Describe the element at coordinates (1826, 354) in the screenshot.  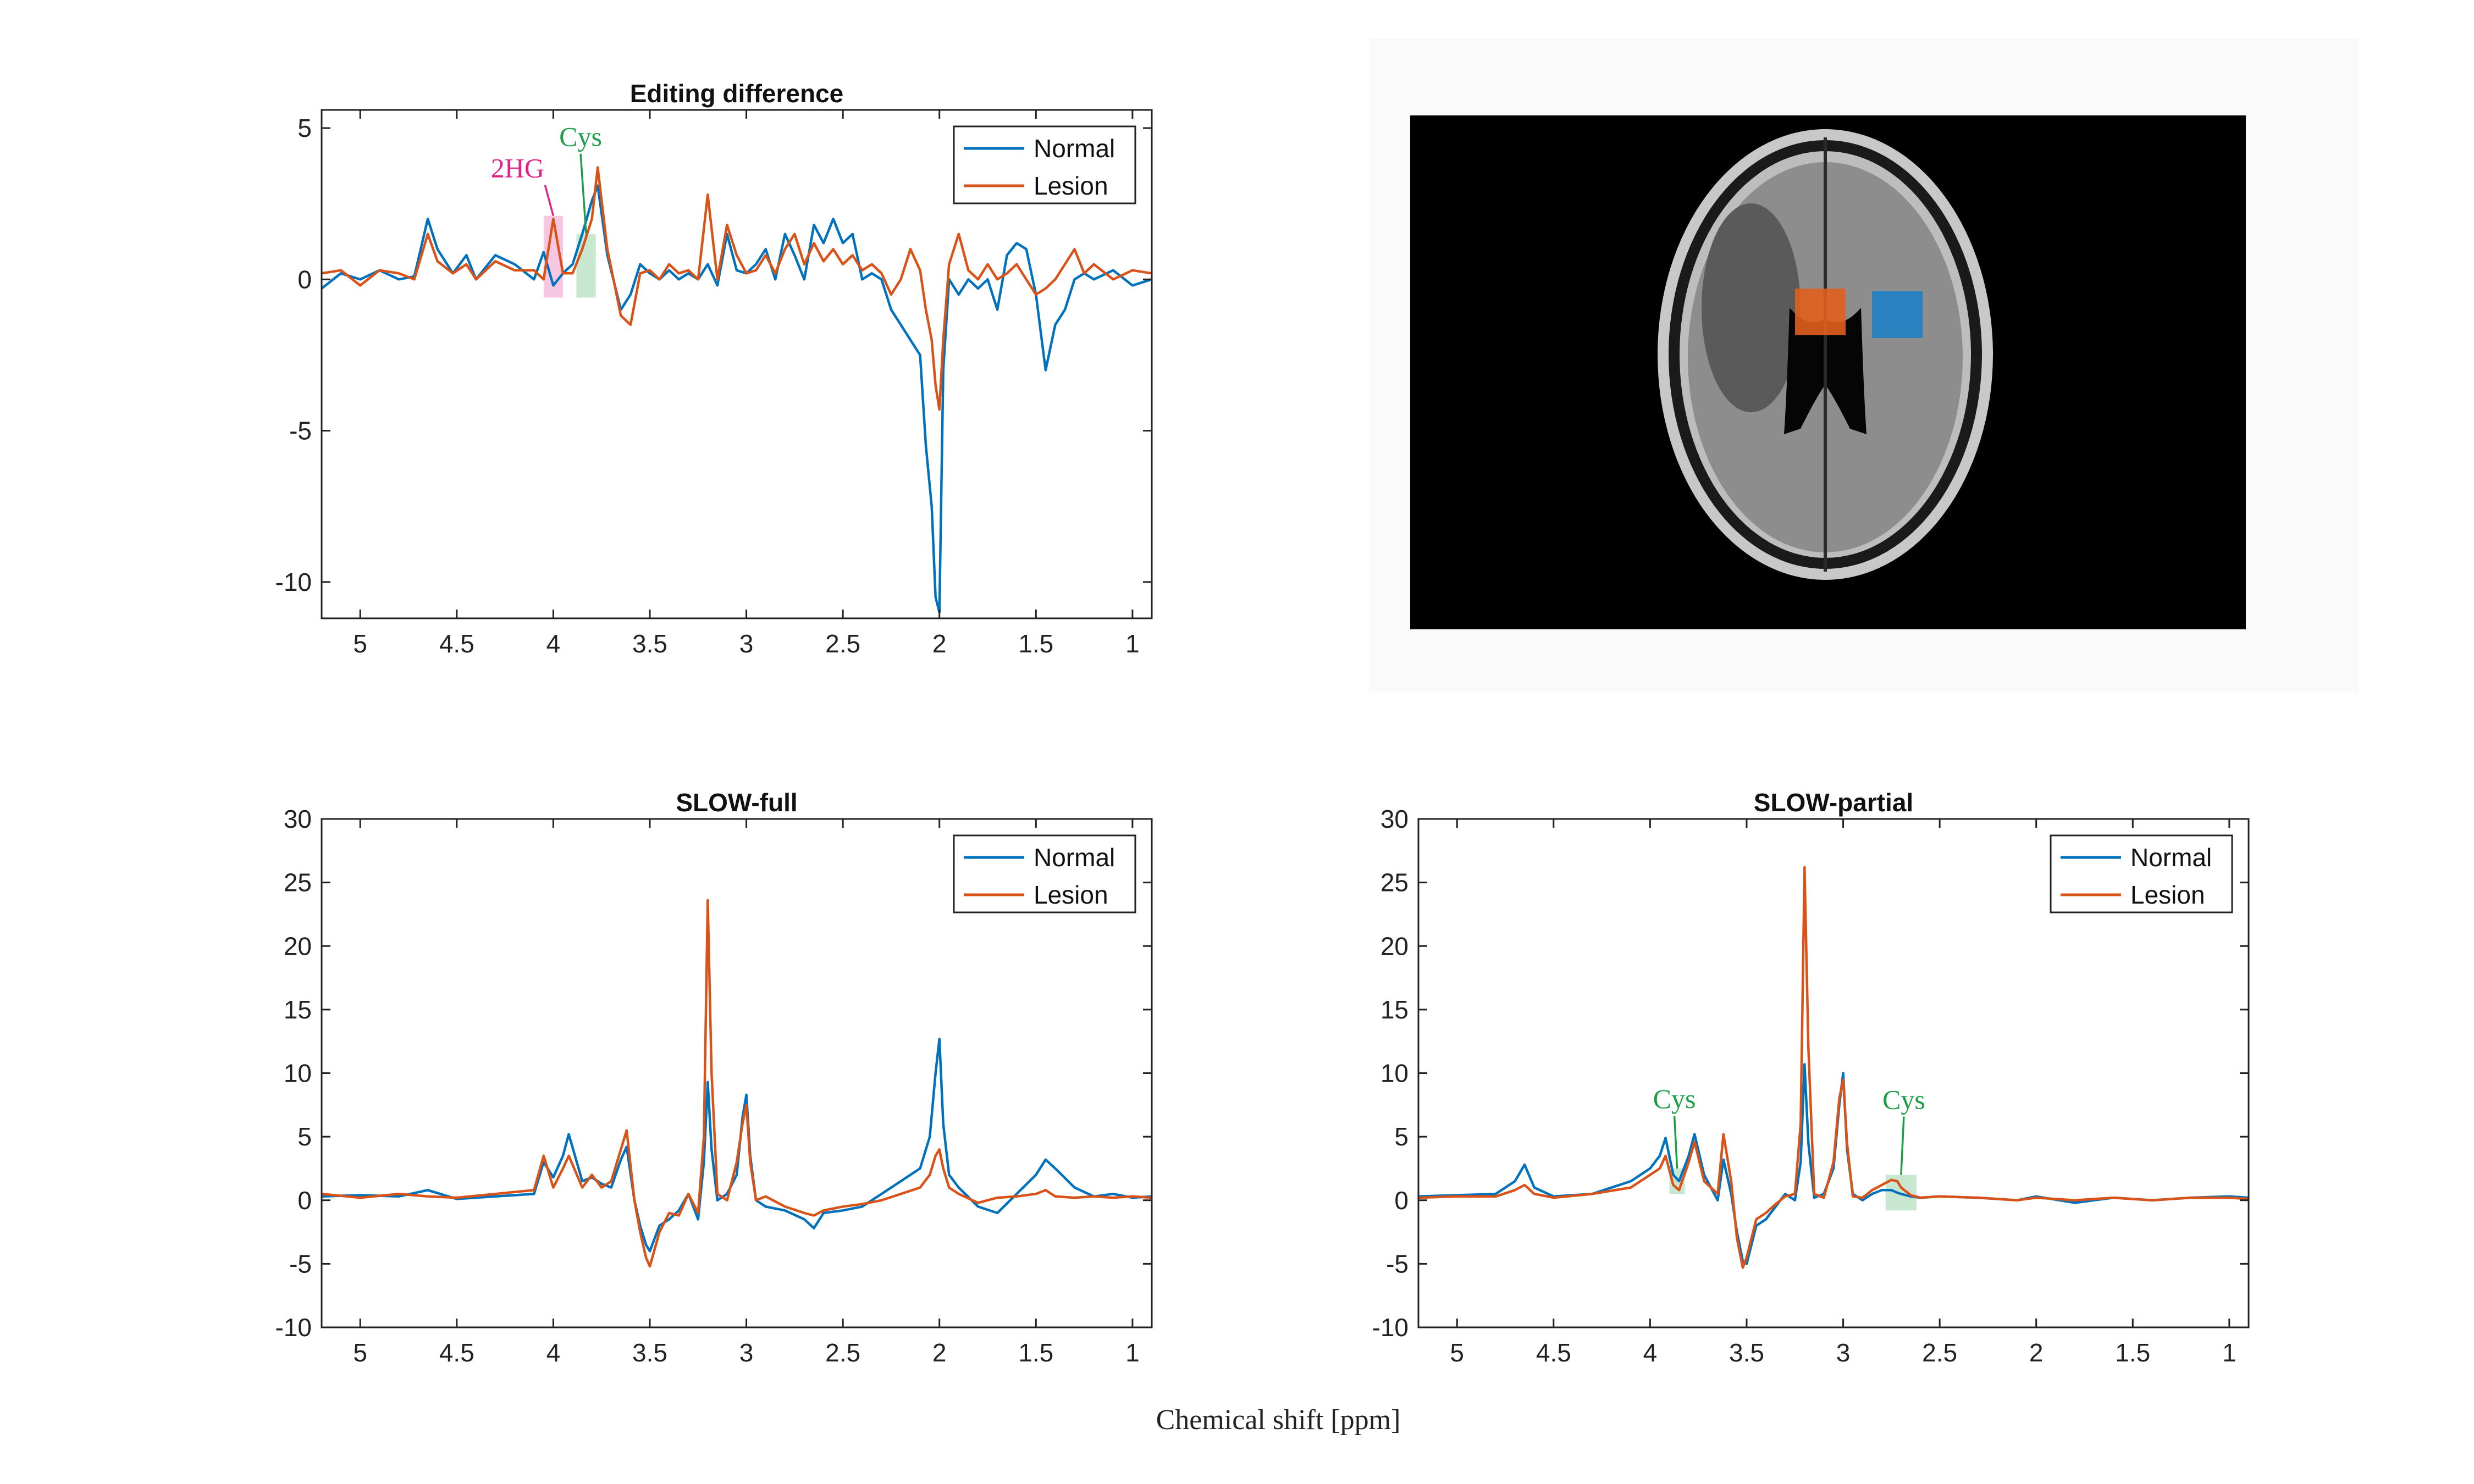
I see `brain-mri-icon` at that location.